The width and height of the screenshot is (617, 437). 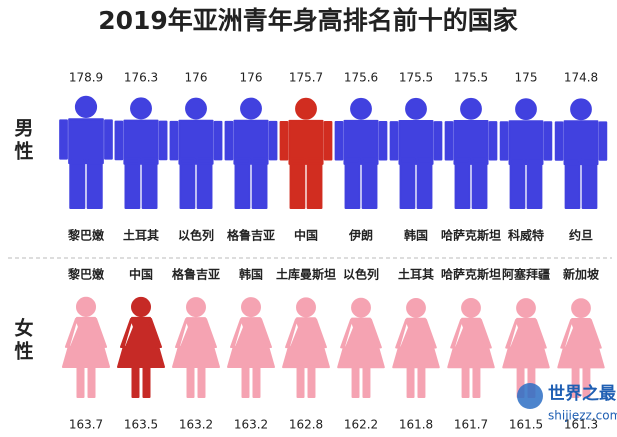 I want to click on value-label: 175, so click(x=526, y=78).